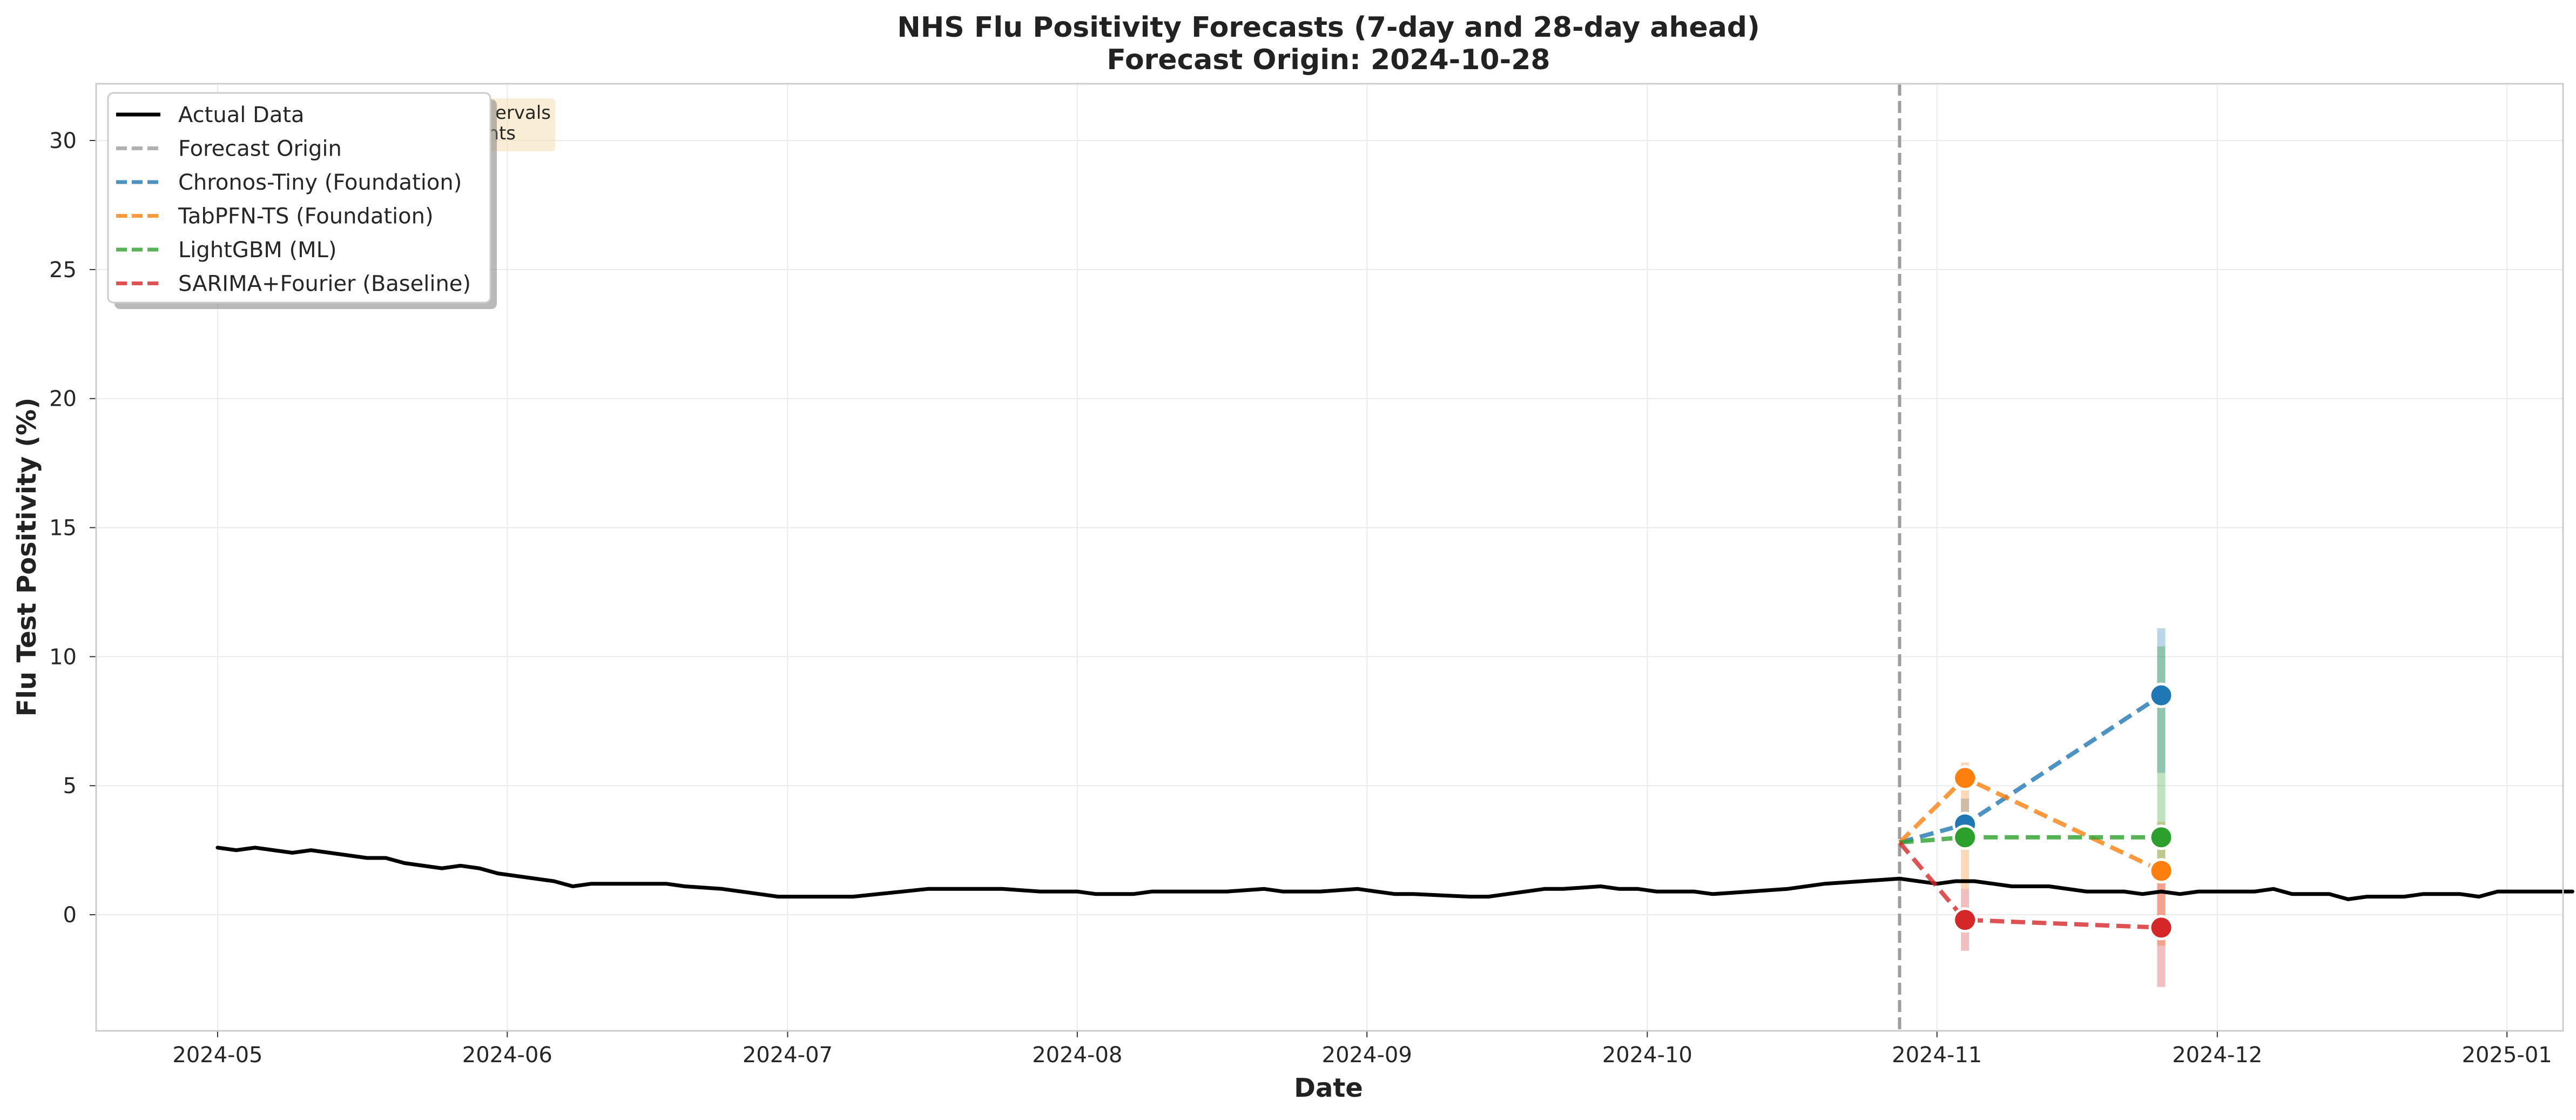 The image size is (2576, 1120). I want to click on x-axis-label: Date, so click(1328, 1088).